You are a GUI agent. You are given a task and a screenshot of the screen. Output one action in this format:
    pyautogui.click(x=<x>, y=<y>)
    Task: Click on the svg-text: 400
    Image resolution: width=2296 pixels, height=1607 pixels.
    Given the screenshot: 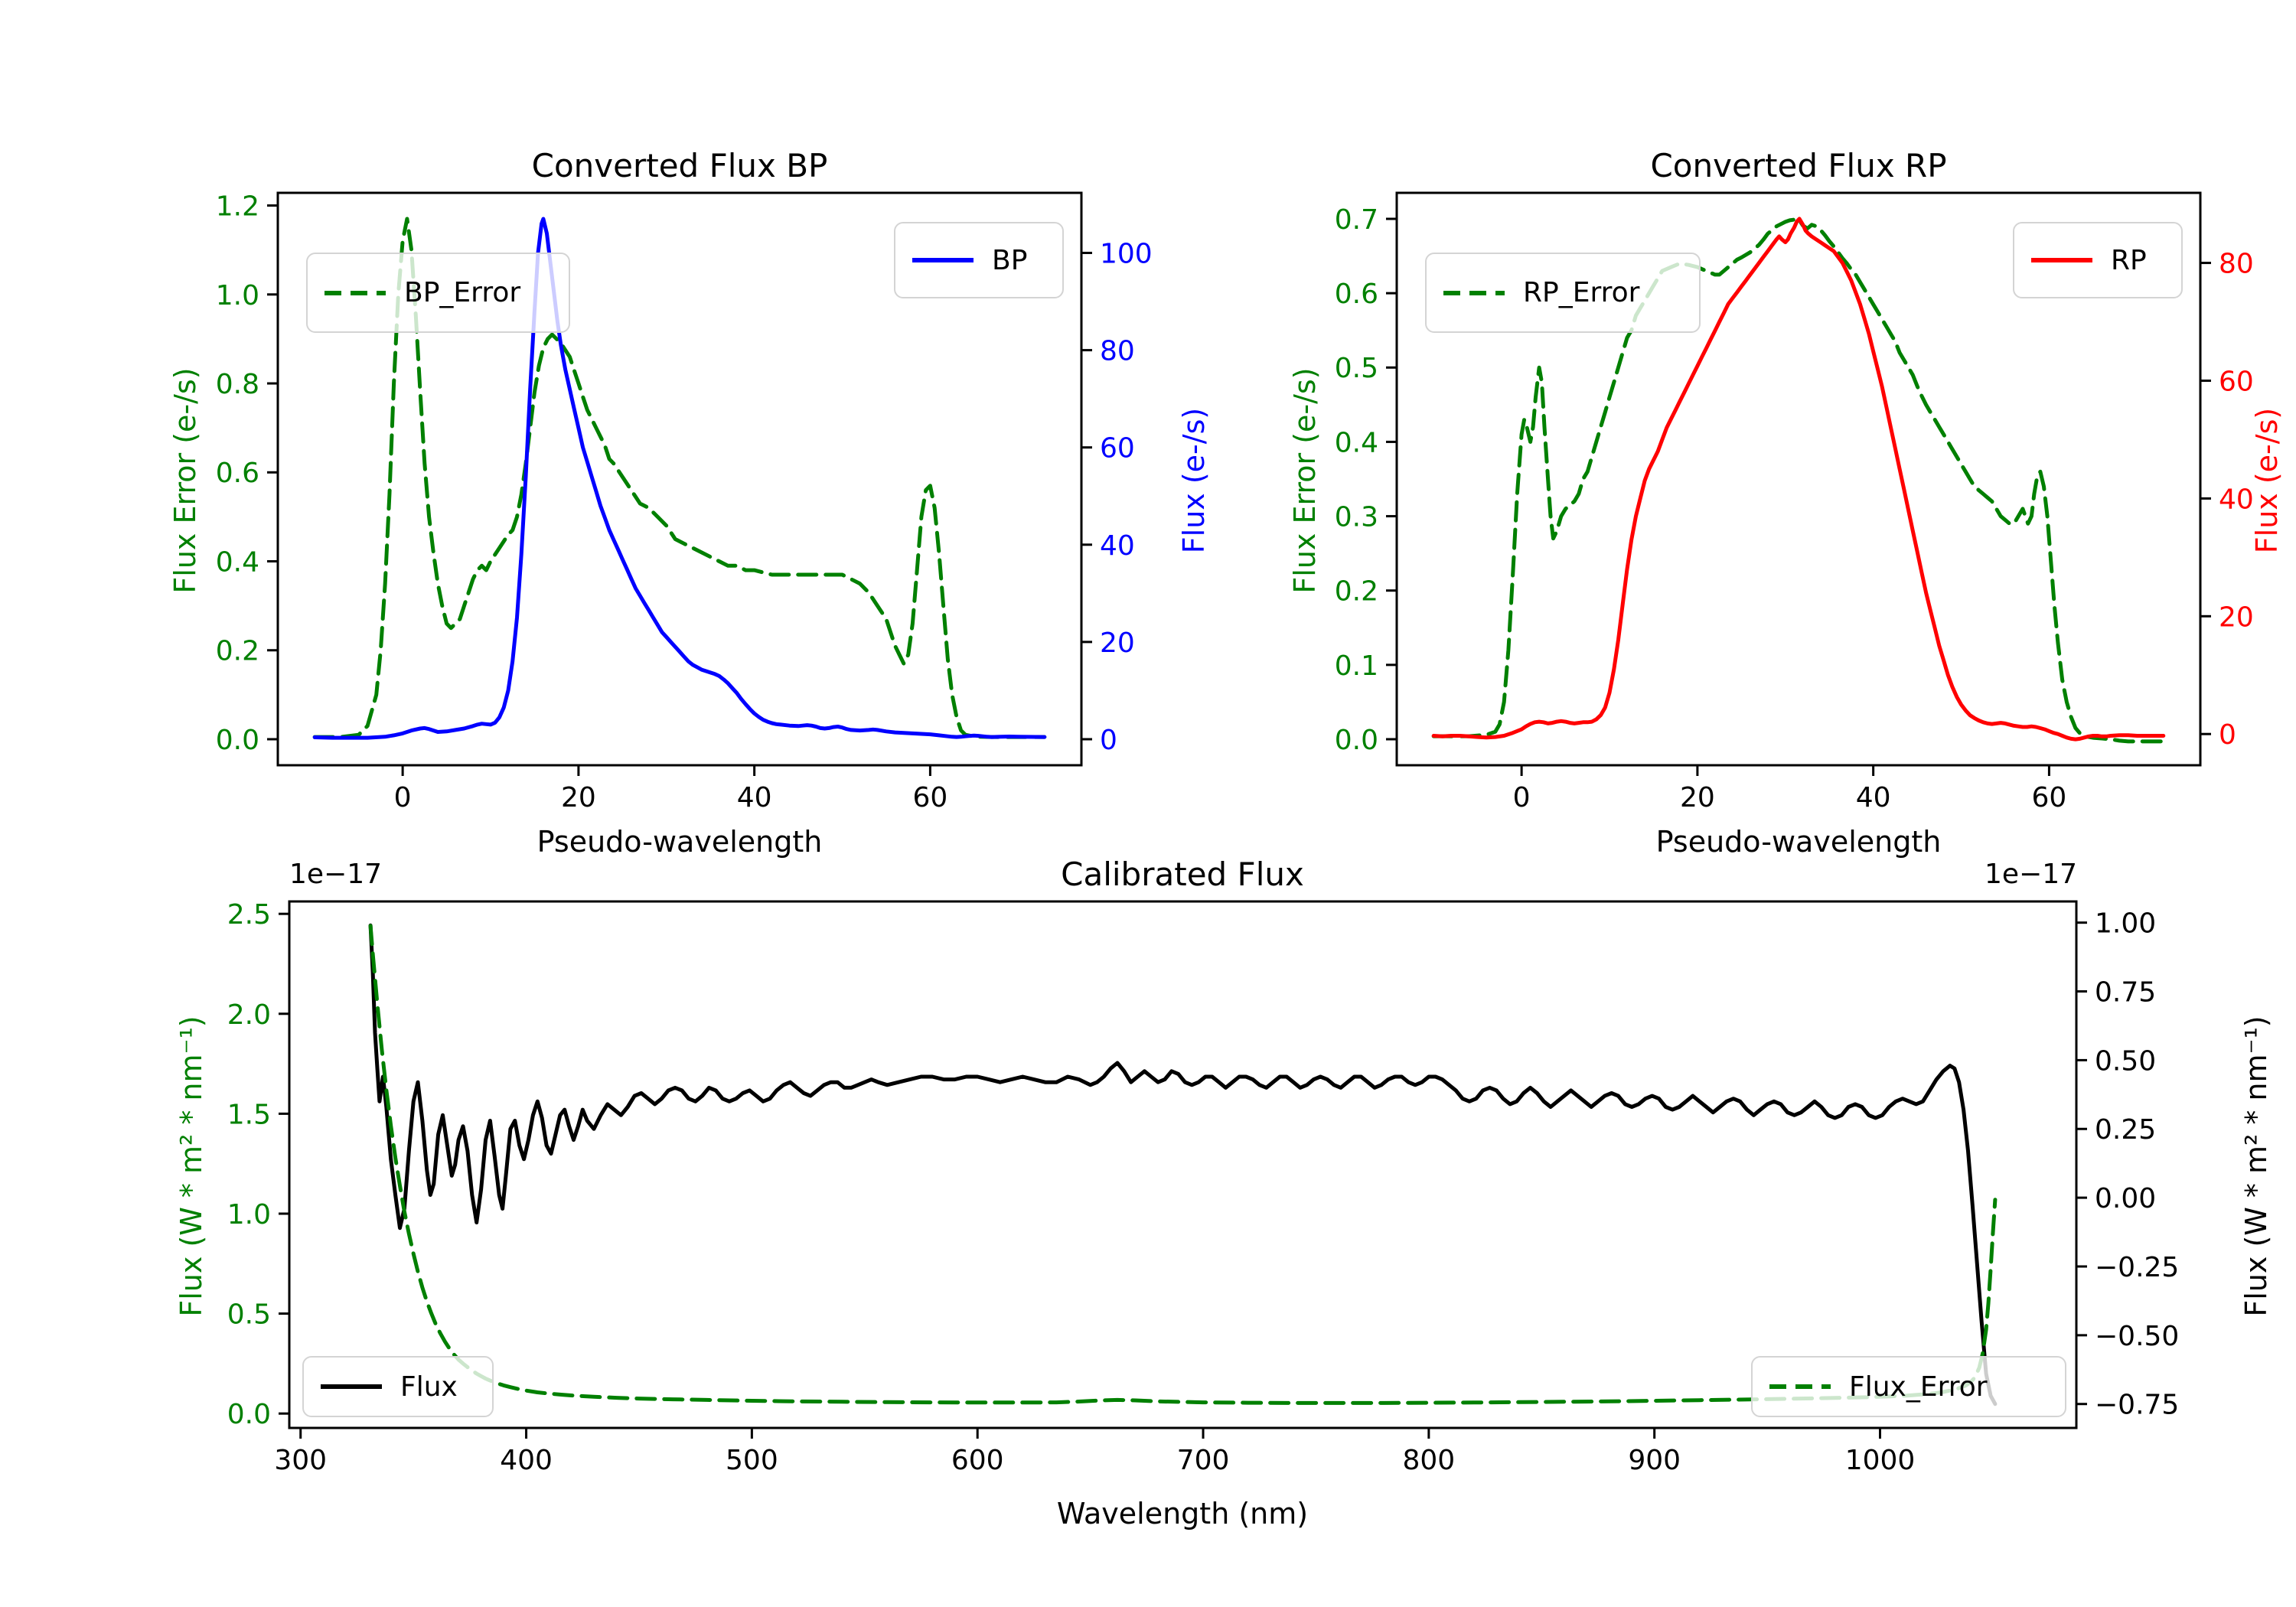 What is the action you would take?
    pyautogui.click(x=526, y=1460)
    